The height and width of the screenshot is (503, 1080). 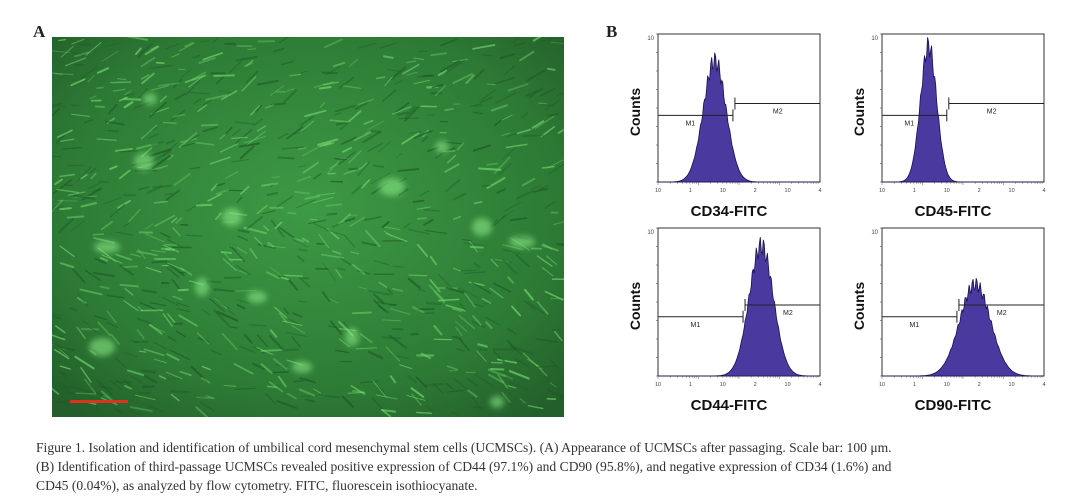 I want to click on histogram-cd90: 10 Counts M1 M2 10 1 10 2 10 4 CD90-FITC, so click(x=952, y=319).